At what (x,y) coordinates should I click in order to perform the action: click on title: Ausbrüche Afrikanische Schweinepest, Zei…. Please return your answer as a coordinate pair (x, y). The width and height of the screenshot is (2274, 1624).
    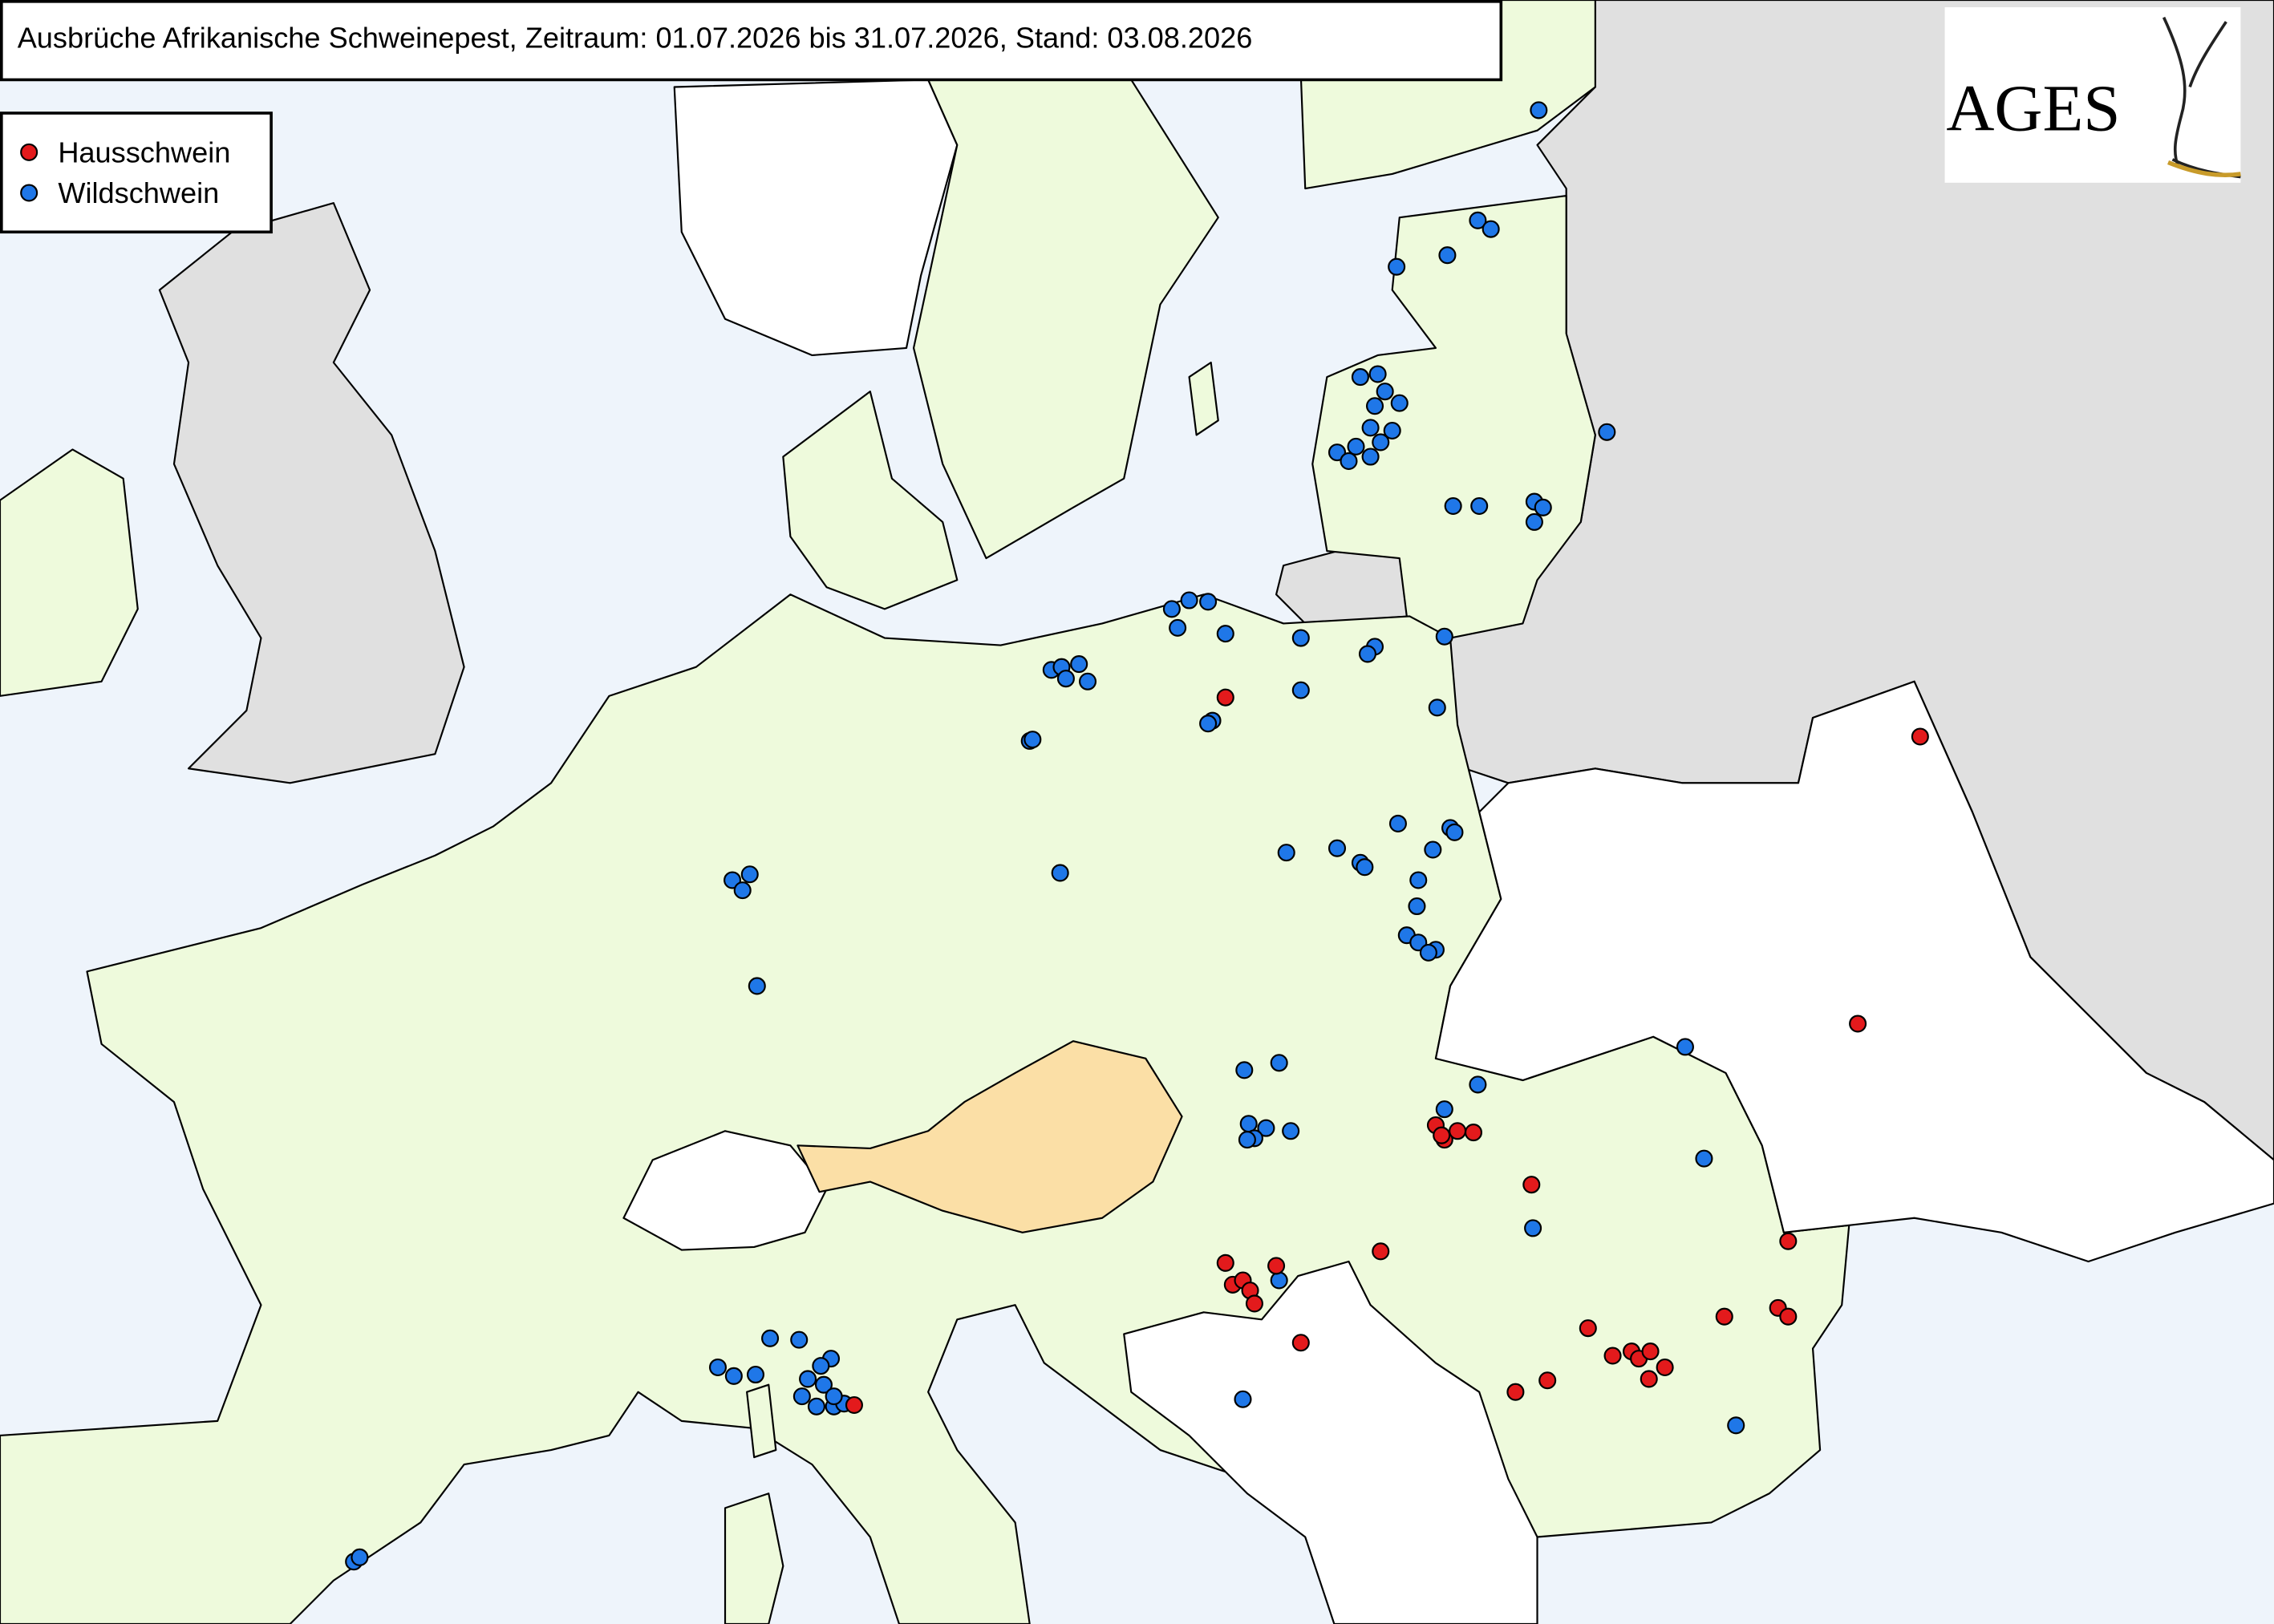
    Looking at the image, I should click on (635, 38).